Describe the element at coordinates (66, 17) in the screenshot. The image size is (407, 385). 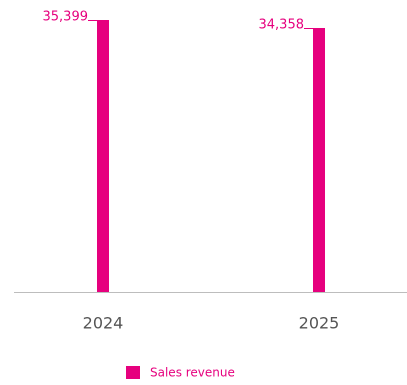
I see `value-label: 35,399` at that location.